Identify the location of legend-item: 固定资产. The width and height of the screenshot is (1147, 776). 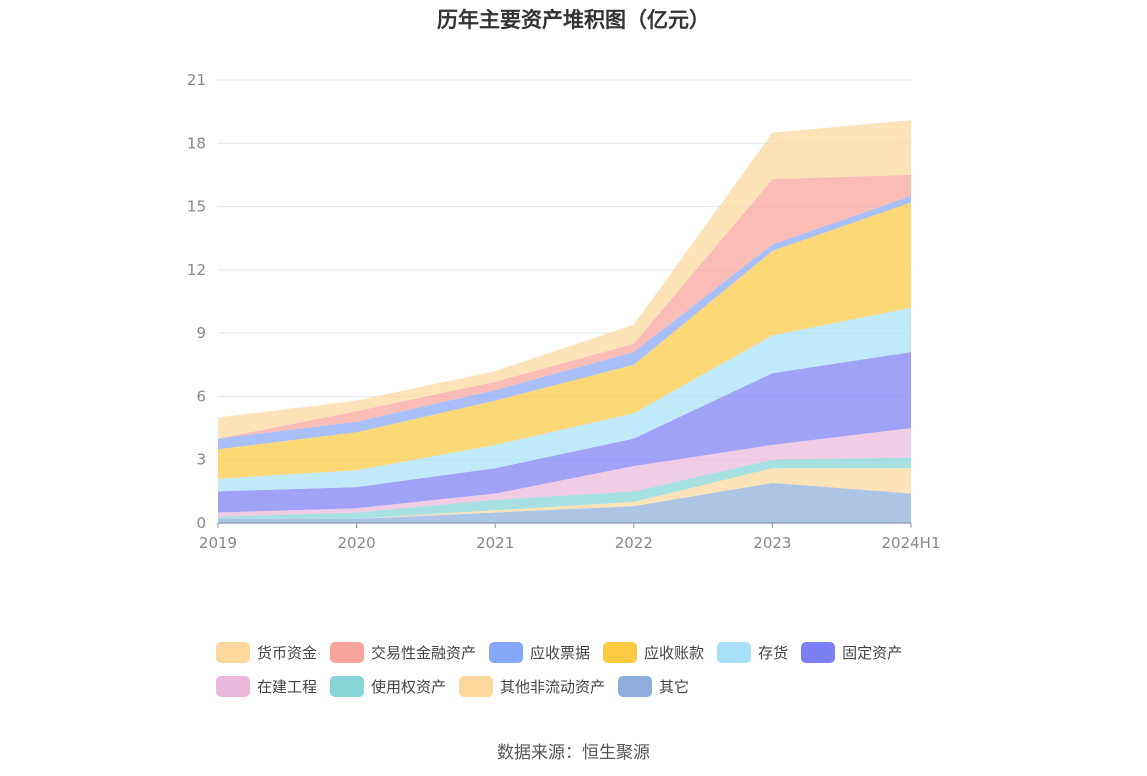
(851, 652).